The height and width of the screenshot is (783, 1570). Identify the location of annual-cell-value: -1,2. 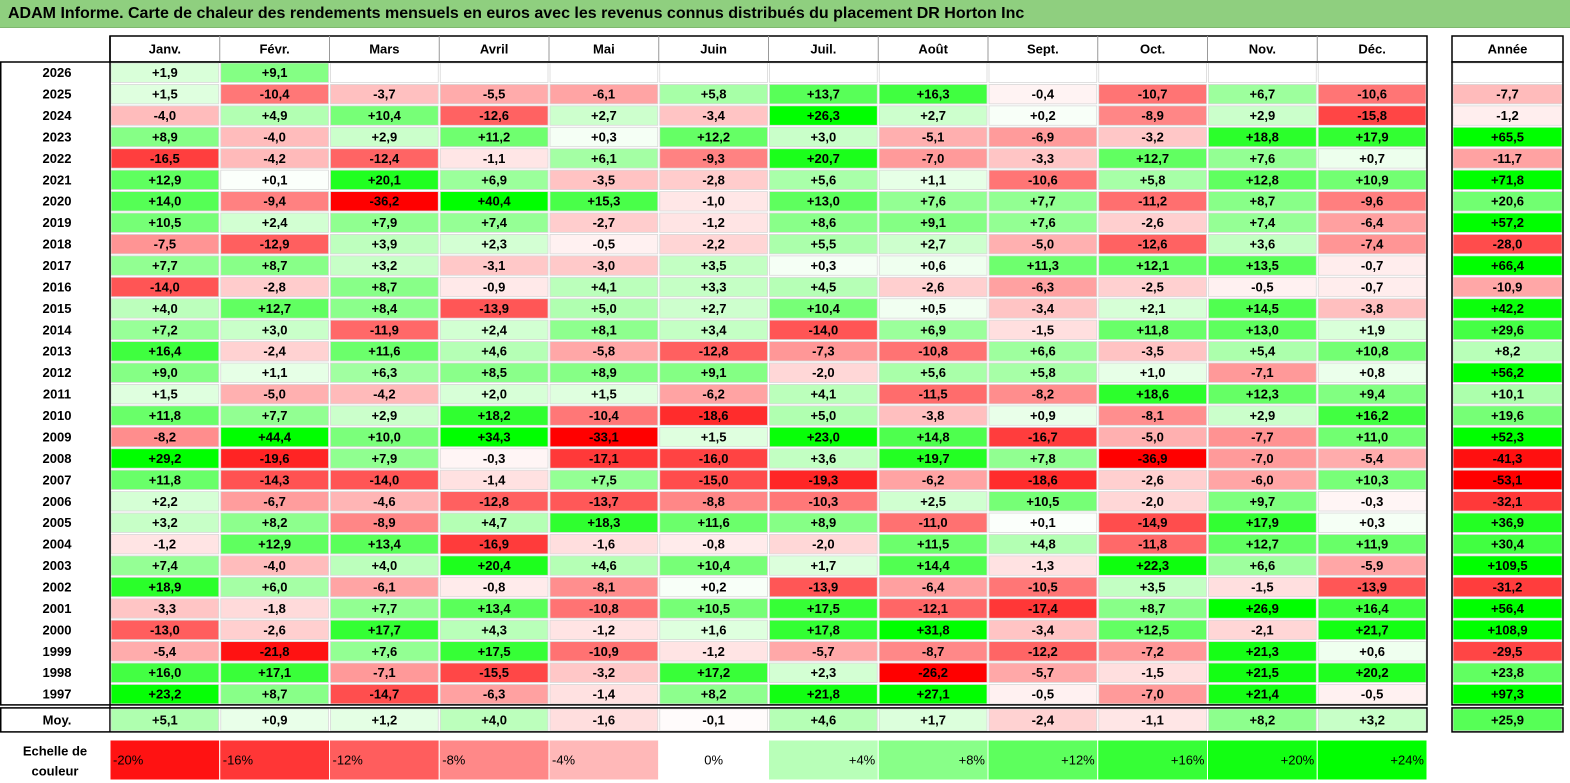
(1507, 115).